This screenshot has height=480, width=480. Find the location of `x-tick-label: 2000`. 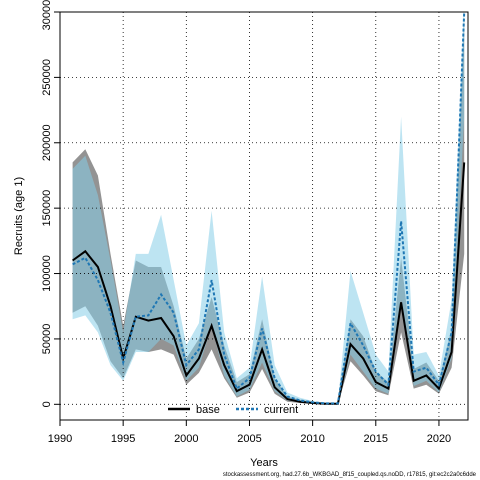

x-tick-label: 2000 is located at coordinates (186, 439).